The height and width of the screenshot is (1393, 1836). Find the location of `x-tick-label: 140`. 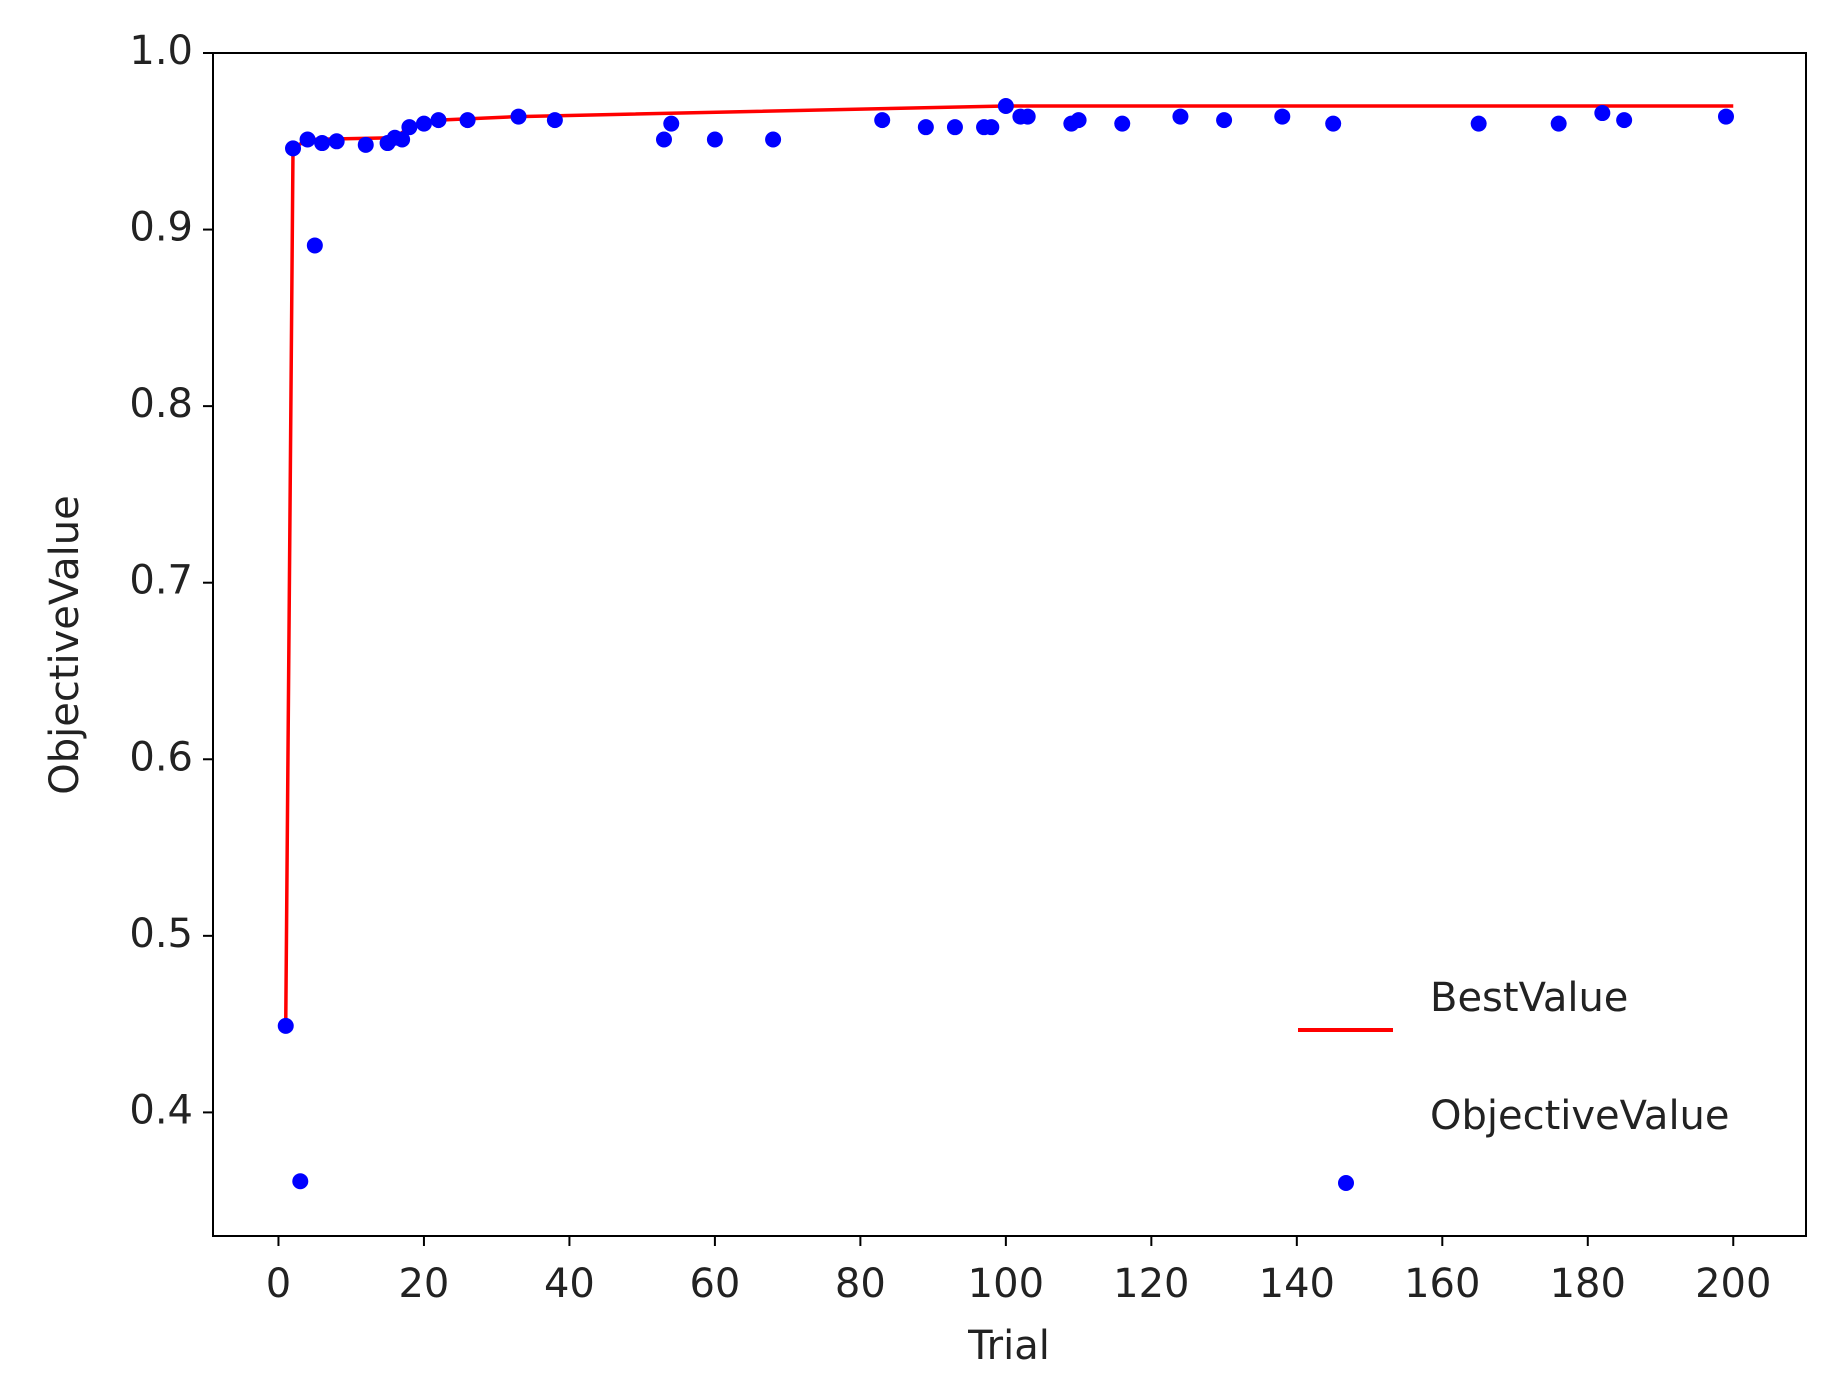

x-tick-label: 140 is located at coordinates (1297, 1284).